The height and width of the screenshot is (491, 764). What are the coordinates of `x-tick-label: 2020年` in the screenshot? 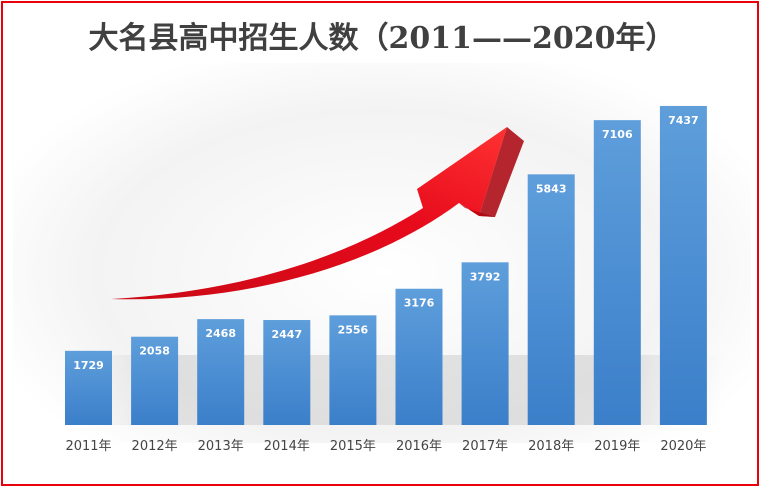 It's located at (683, 446).